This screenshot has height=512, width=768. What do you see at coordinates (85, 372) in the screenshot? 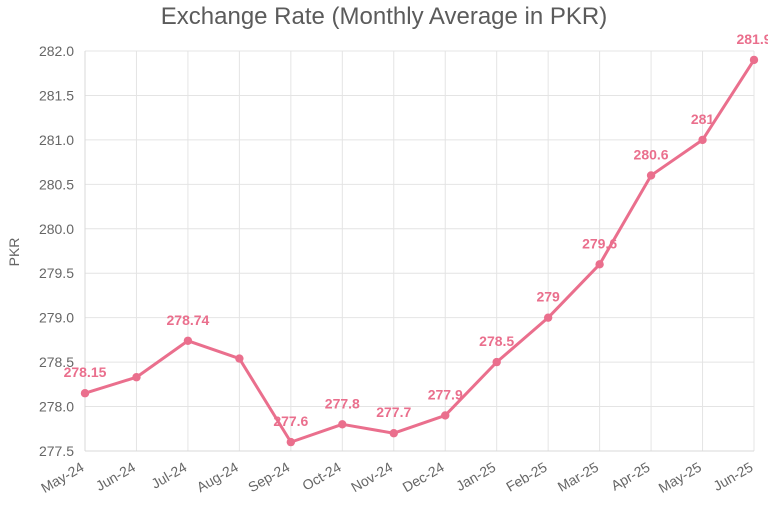
I see `data-label: 278.15` at bounding box center [85, 372].